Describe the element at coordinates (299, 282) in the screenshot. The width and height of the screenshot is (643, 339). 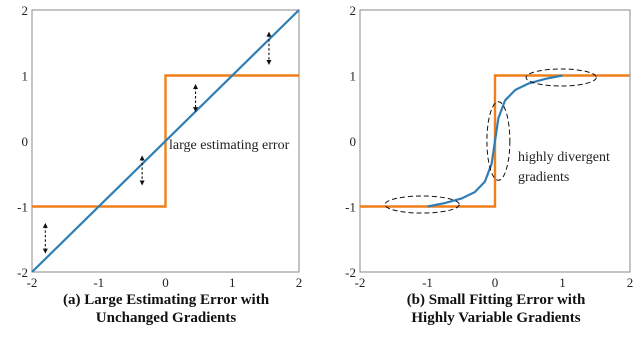
I see `panel-a-x-tick-label: 2` at that location.